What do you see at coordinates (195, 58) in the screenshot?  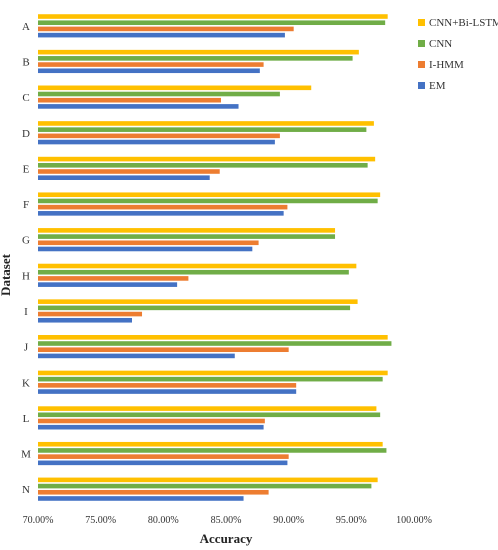 I see `bar-B-cnn` at bounding box center [195, 58].